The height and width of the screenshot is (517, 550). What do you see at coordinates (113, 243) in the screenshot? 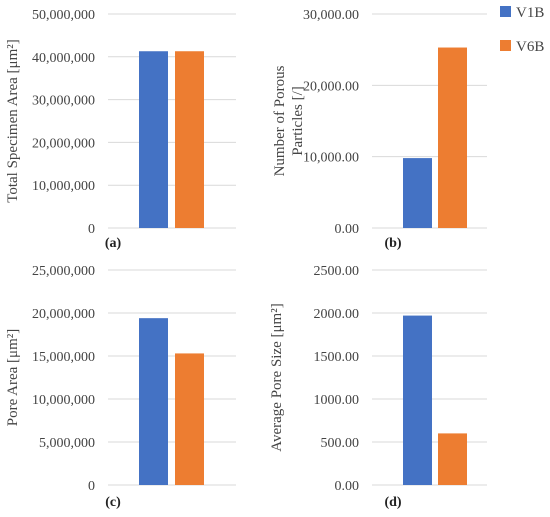
I see `panel-label: (a)` at bounding box center [113, 243].